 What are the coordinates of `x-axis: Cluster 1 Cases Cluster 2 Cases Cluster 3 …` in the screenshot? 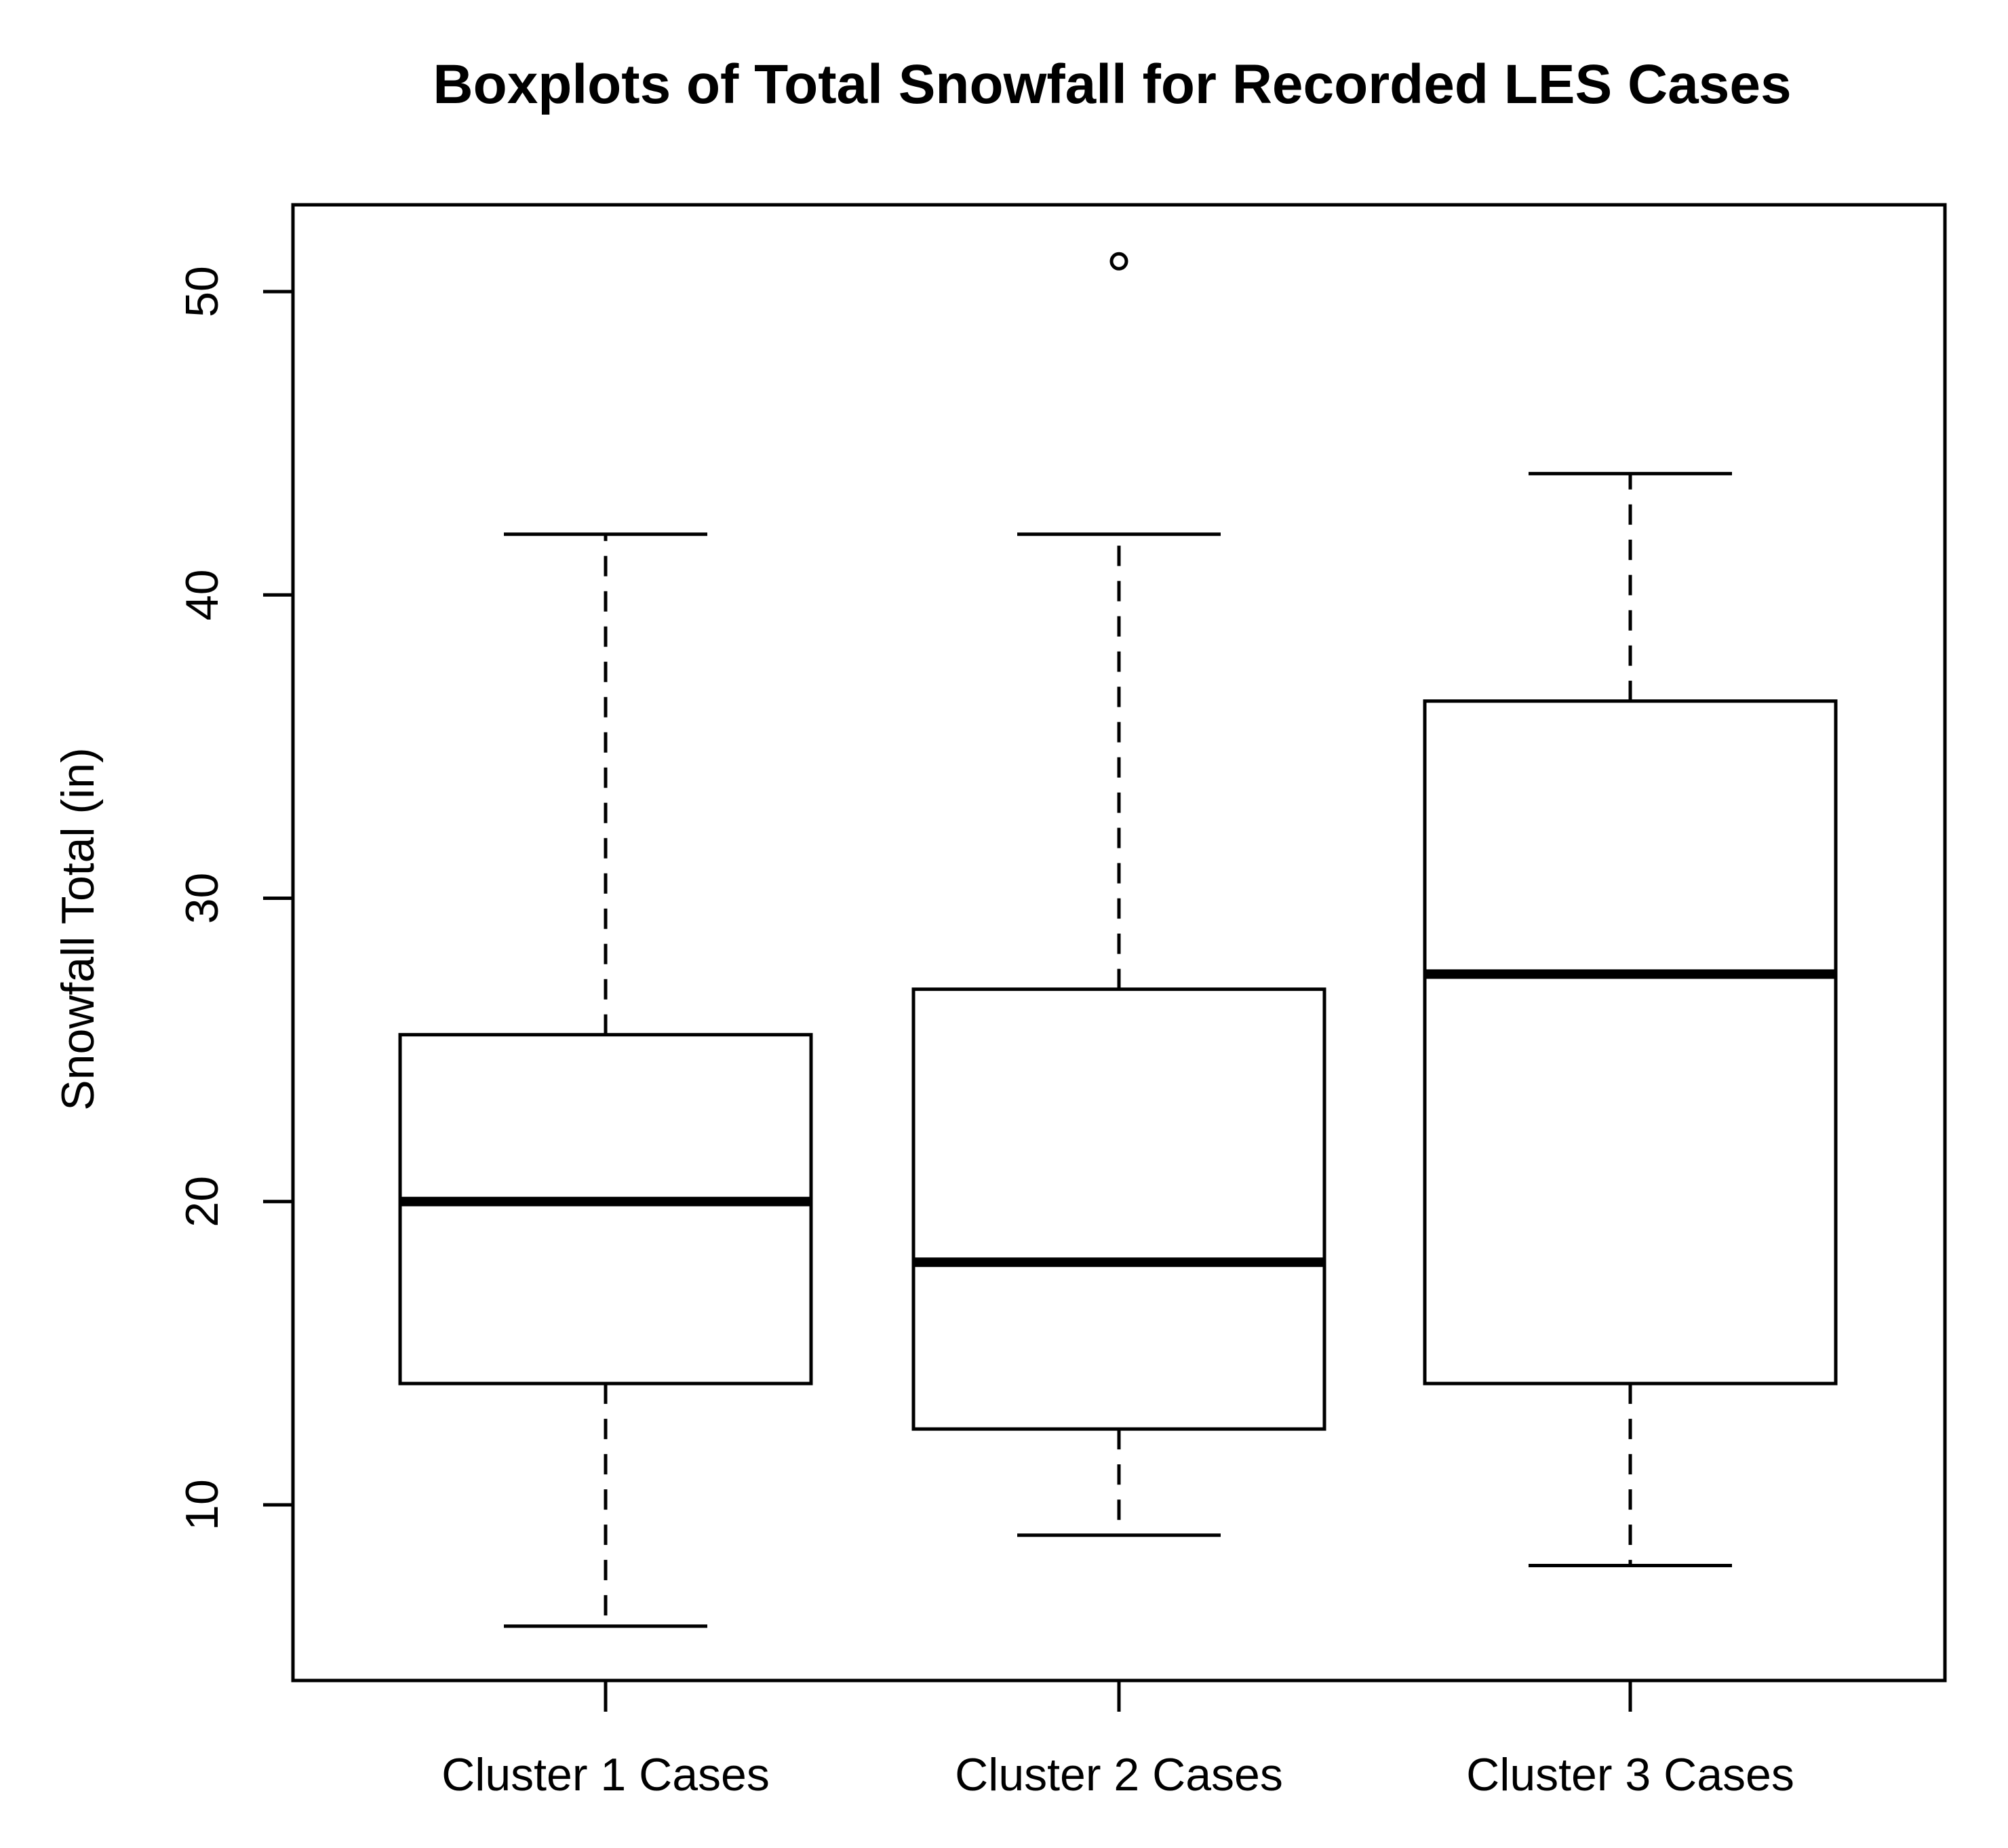 It's located at (1117, 1741).